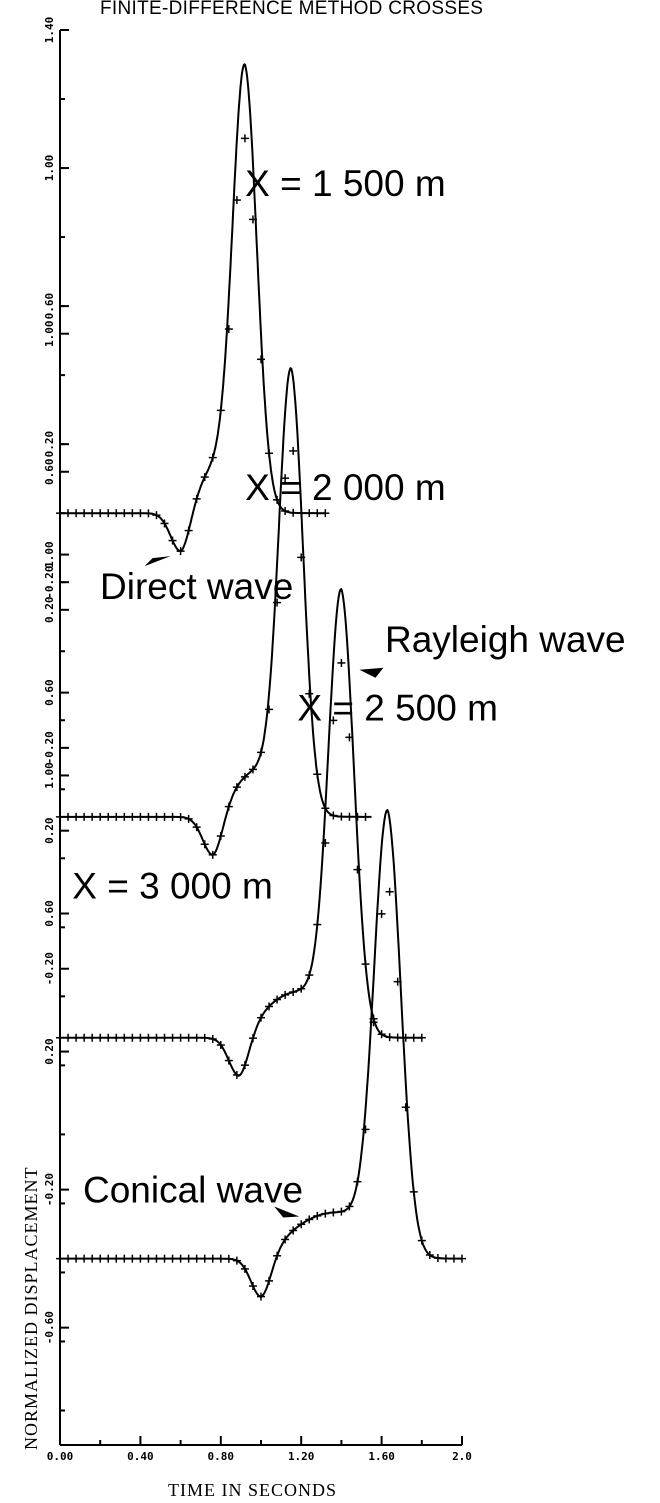 The height and width of the screenshot is (1503, 660). What do you see at coordinates (505, 639) in the screenshot?
I see `annotation-label: Rayleigh wave` at bounding box center [505, 639].